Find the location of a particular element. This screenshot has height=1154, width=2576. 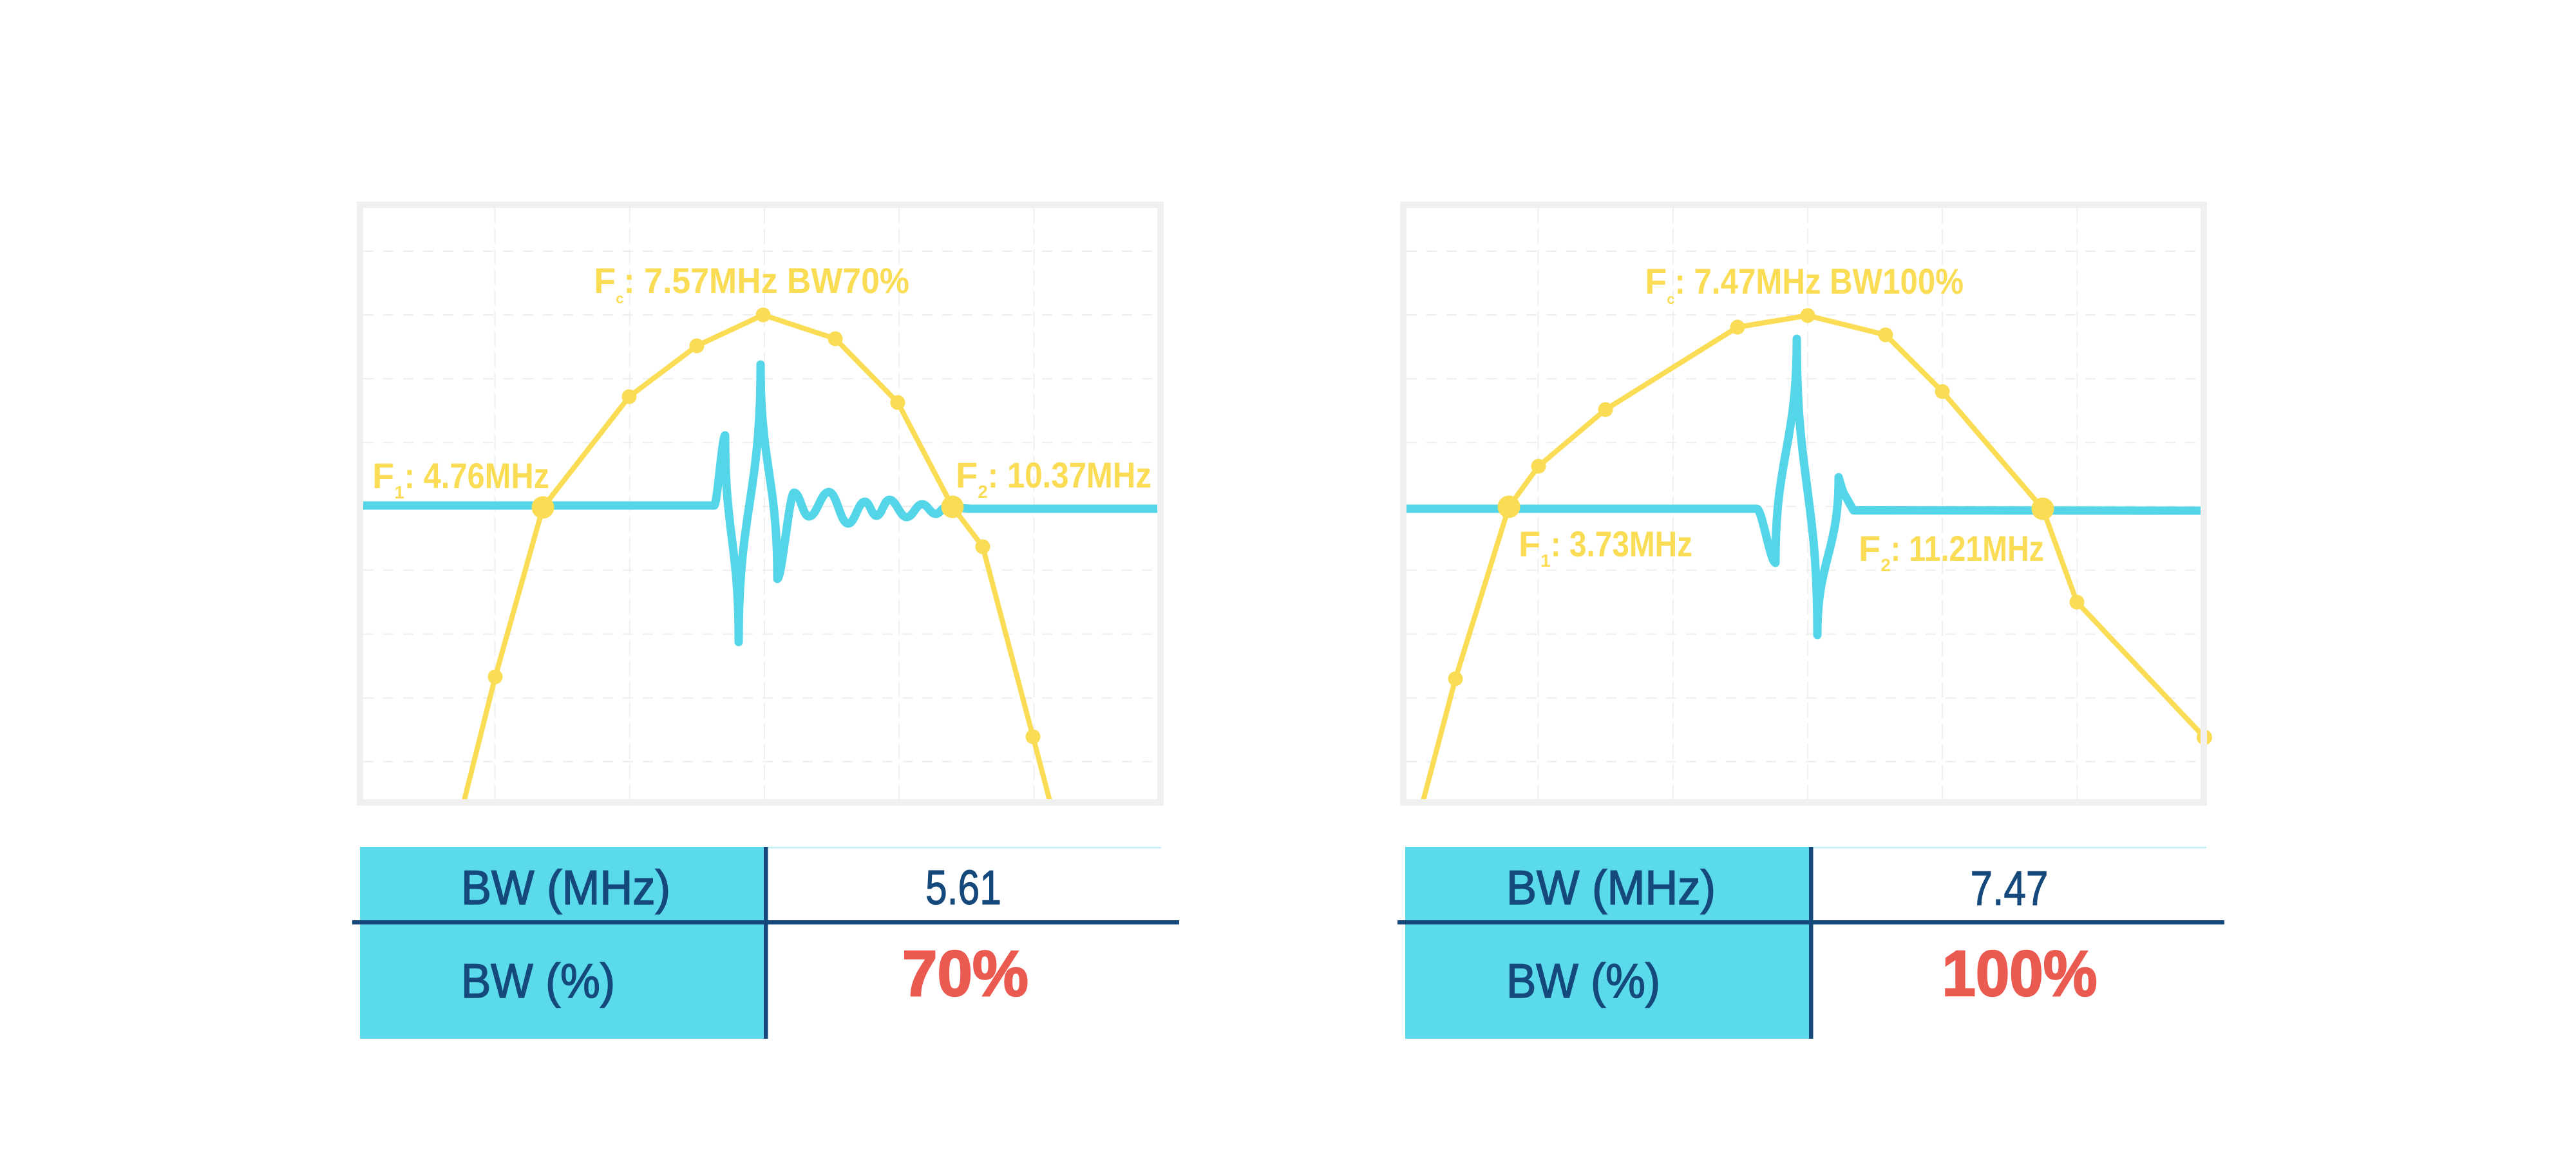

svg-text:: 4.76MHz: : 4.76MHz is located at coordinates (477, 475).